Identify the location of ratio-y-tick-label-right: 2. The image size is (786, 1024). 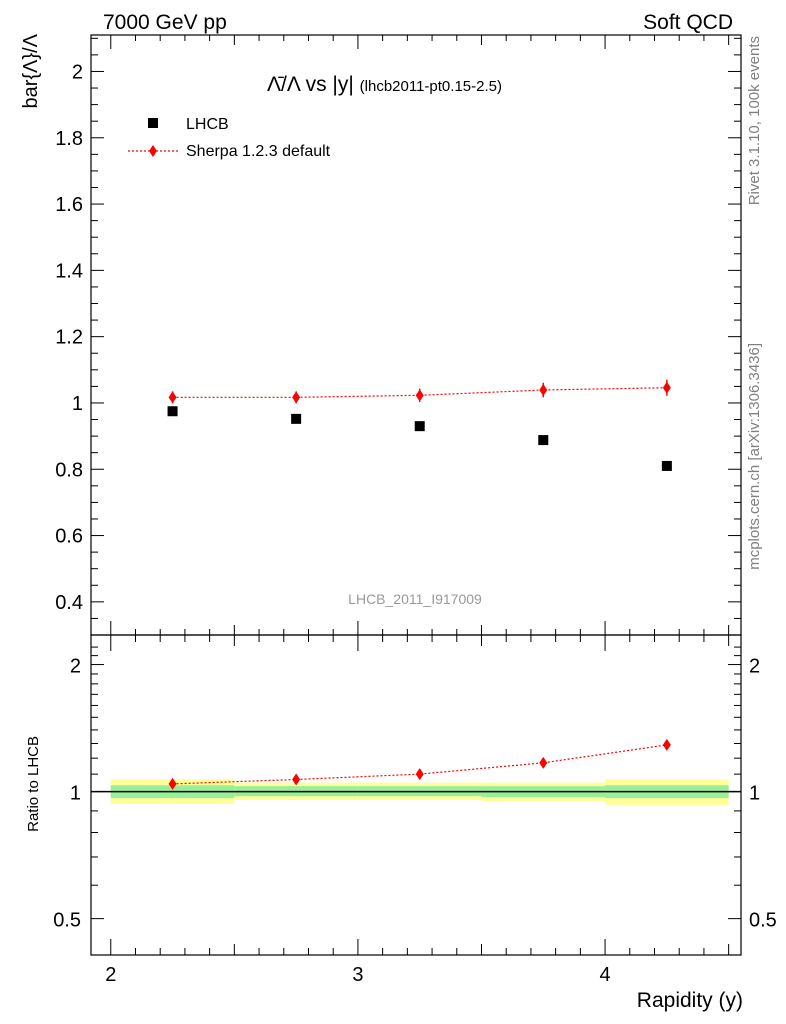
(754, 667).